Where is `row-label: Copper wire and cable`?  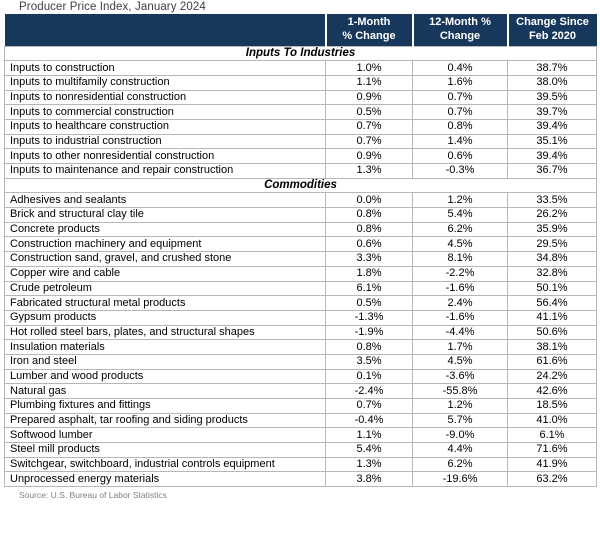
row-label: Copper wire and cable is located at coordinates (165, 273).